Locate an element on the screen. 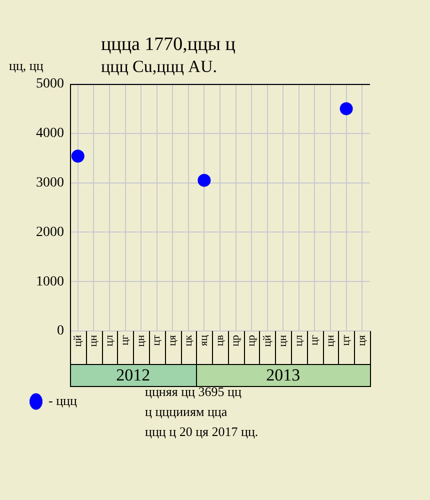 The width and height of the screenshot is (430, 500). y-tick-label: 4000 is located at coordinates (50, 134).